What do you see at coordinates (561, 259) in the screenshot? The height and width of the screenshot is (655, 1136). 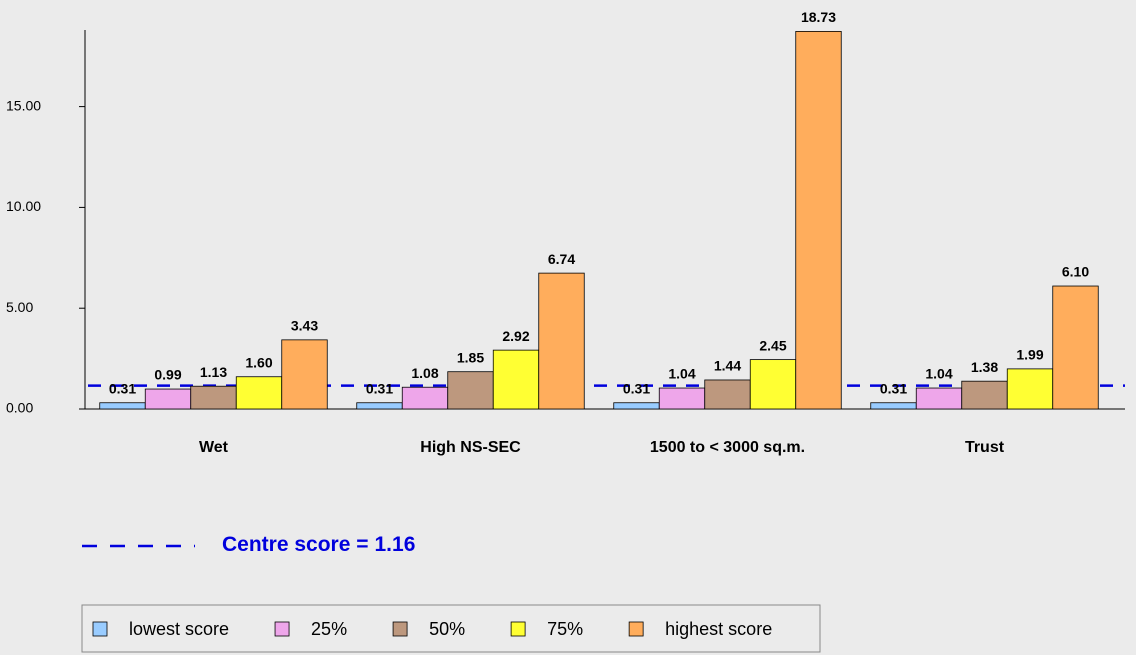 I see `value-label: 6.74` at bounding box center [561, 259].